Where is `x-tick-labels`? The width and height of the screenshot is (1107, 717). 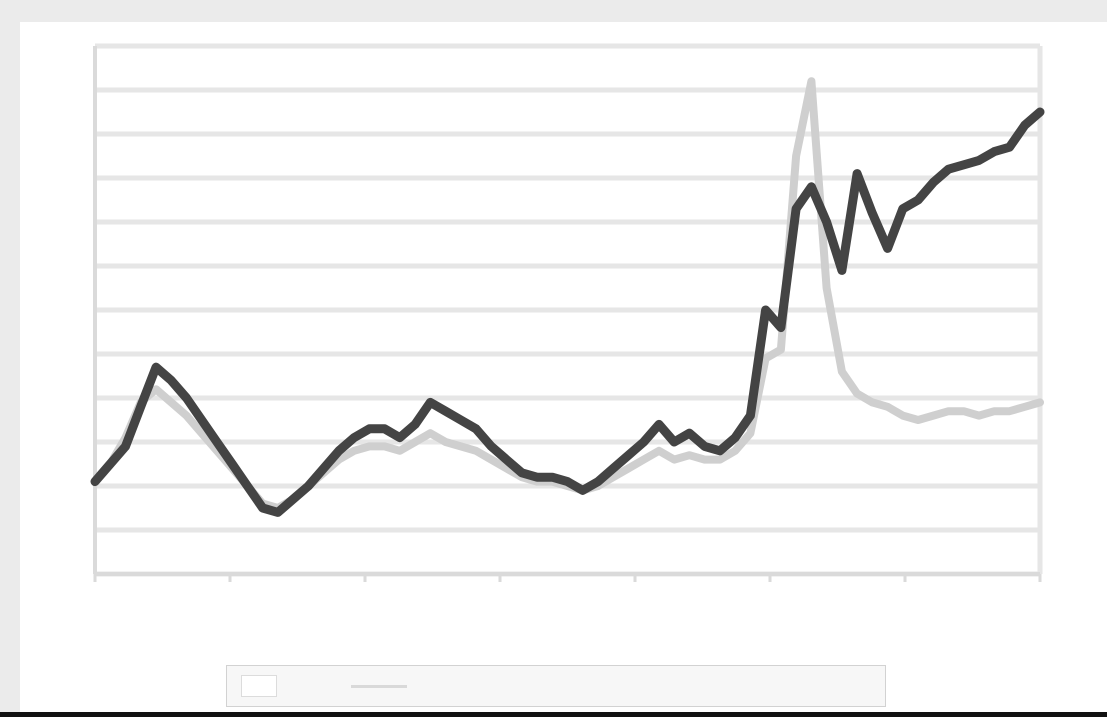
x-tick-labels is located at coordinates (567, 578).